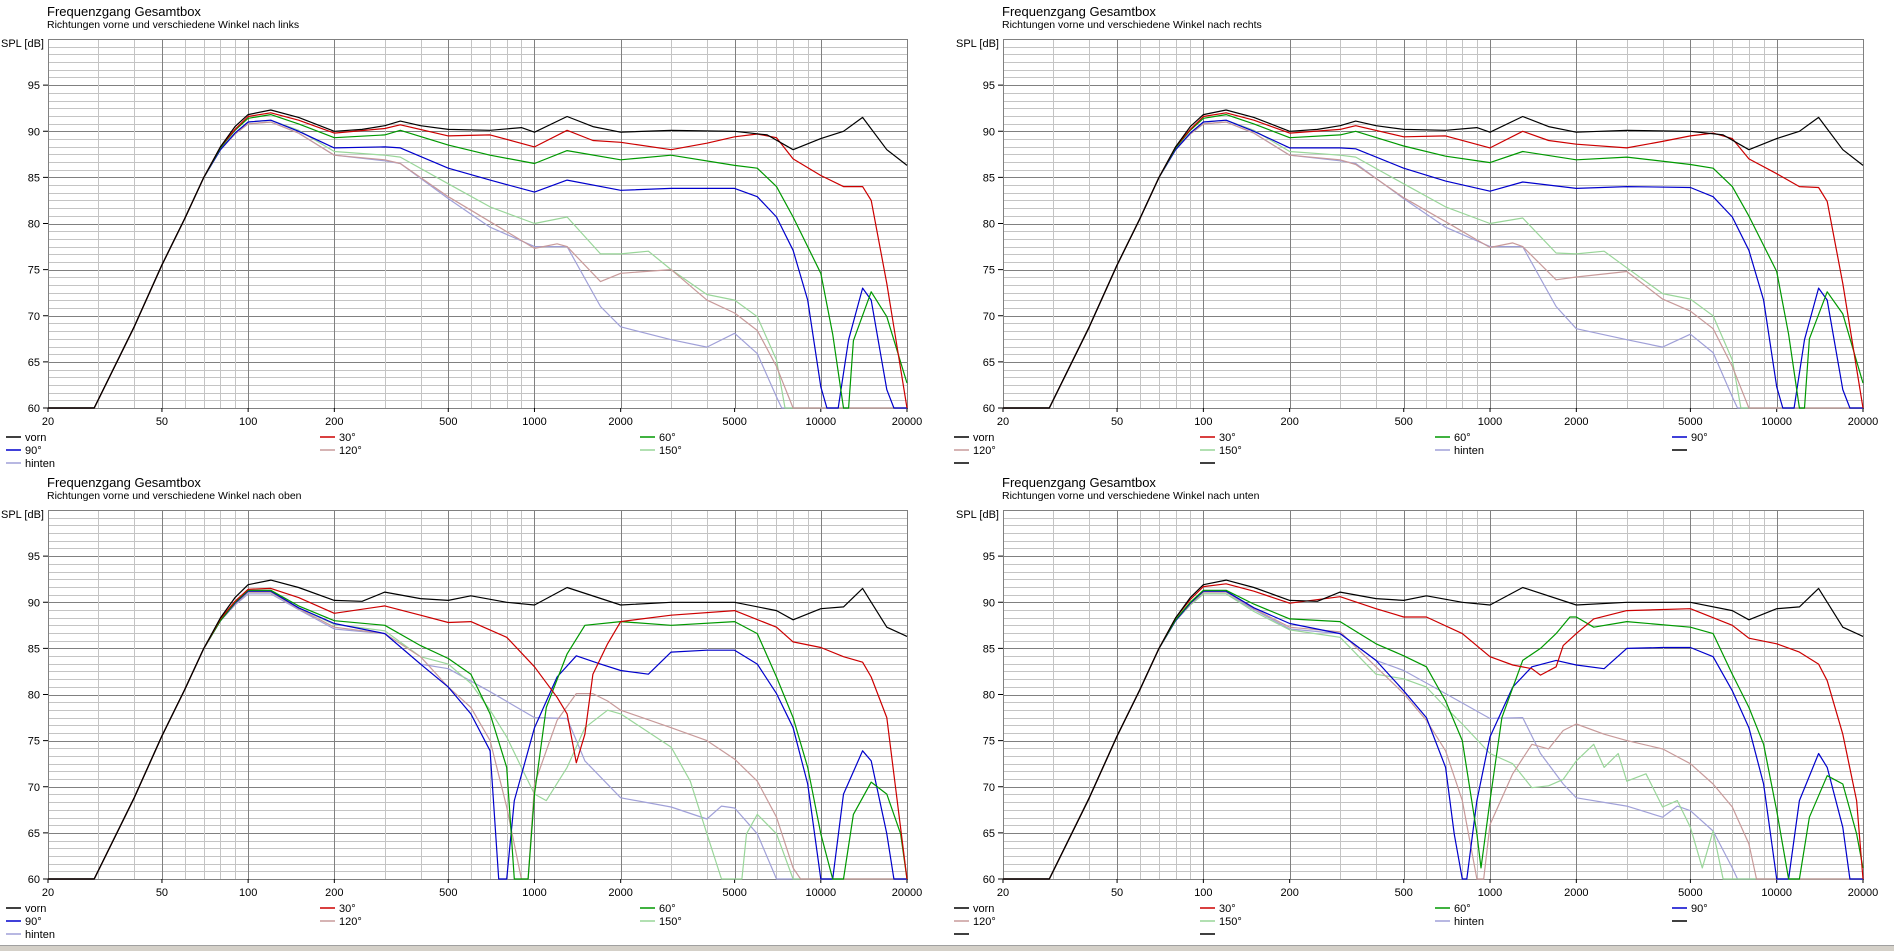 The width and height of the screenshot is (1894, 951). Describe the element at coordinates (947, 948) in the screenshot. I see `window-bottom-edge` at that location.